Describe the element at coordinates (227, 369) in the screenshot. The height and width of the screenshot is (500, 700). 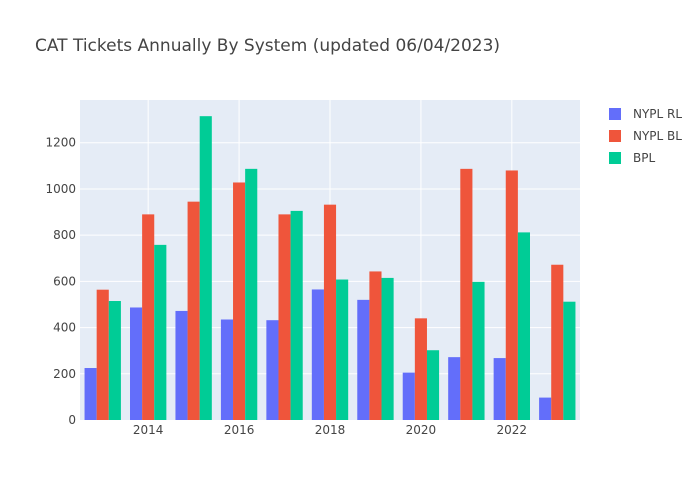
I see `bar-nypl-rl-2016` at that location.